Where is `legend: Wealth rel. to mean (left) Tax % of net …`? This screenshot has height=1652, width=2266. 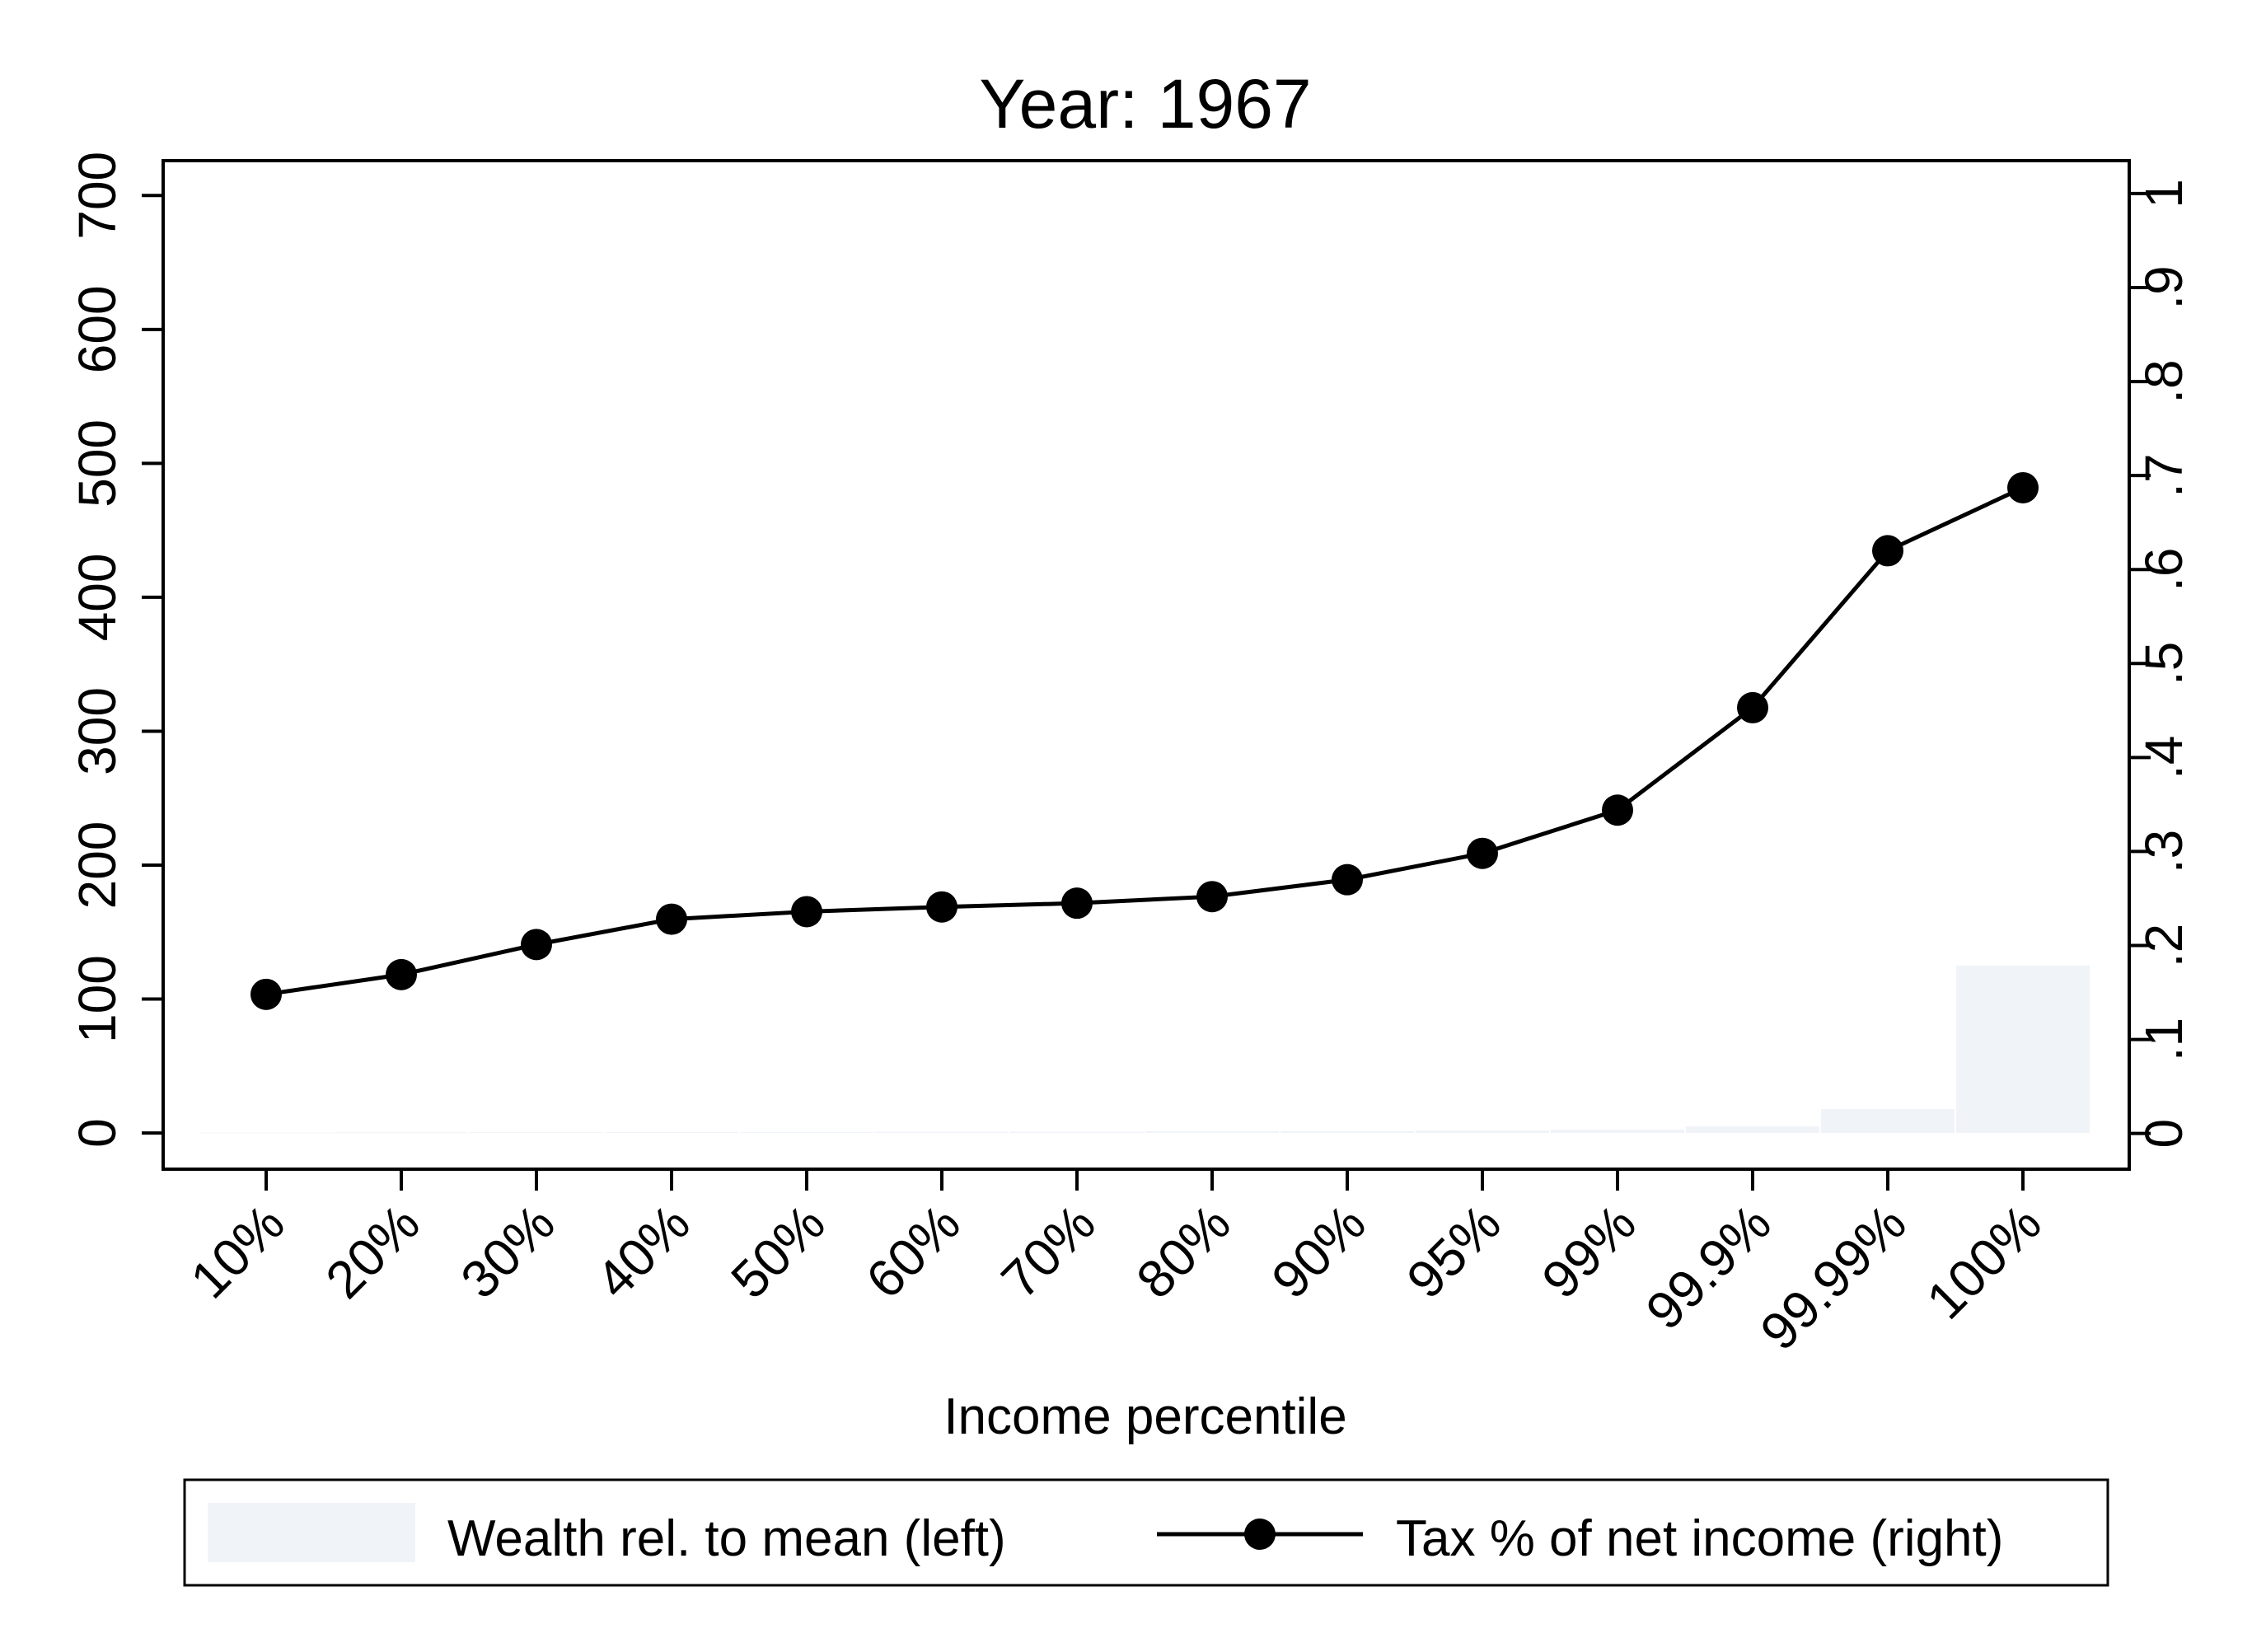
legend: Wealth rel. to mean (left) Tax % of net … is located at coordinates (1146, 1533).